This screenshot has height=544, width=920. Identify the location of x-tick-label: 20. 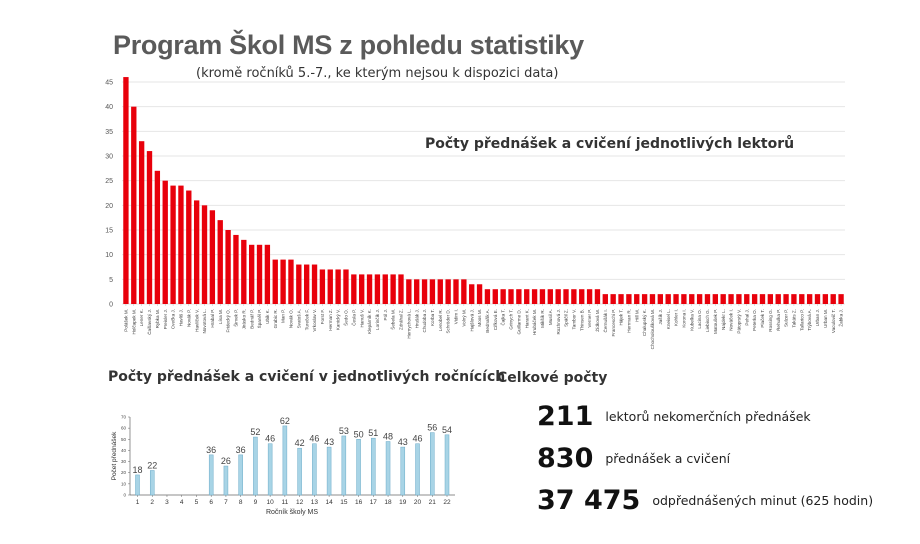
(418, 502).